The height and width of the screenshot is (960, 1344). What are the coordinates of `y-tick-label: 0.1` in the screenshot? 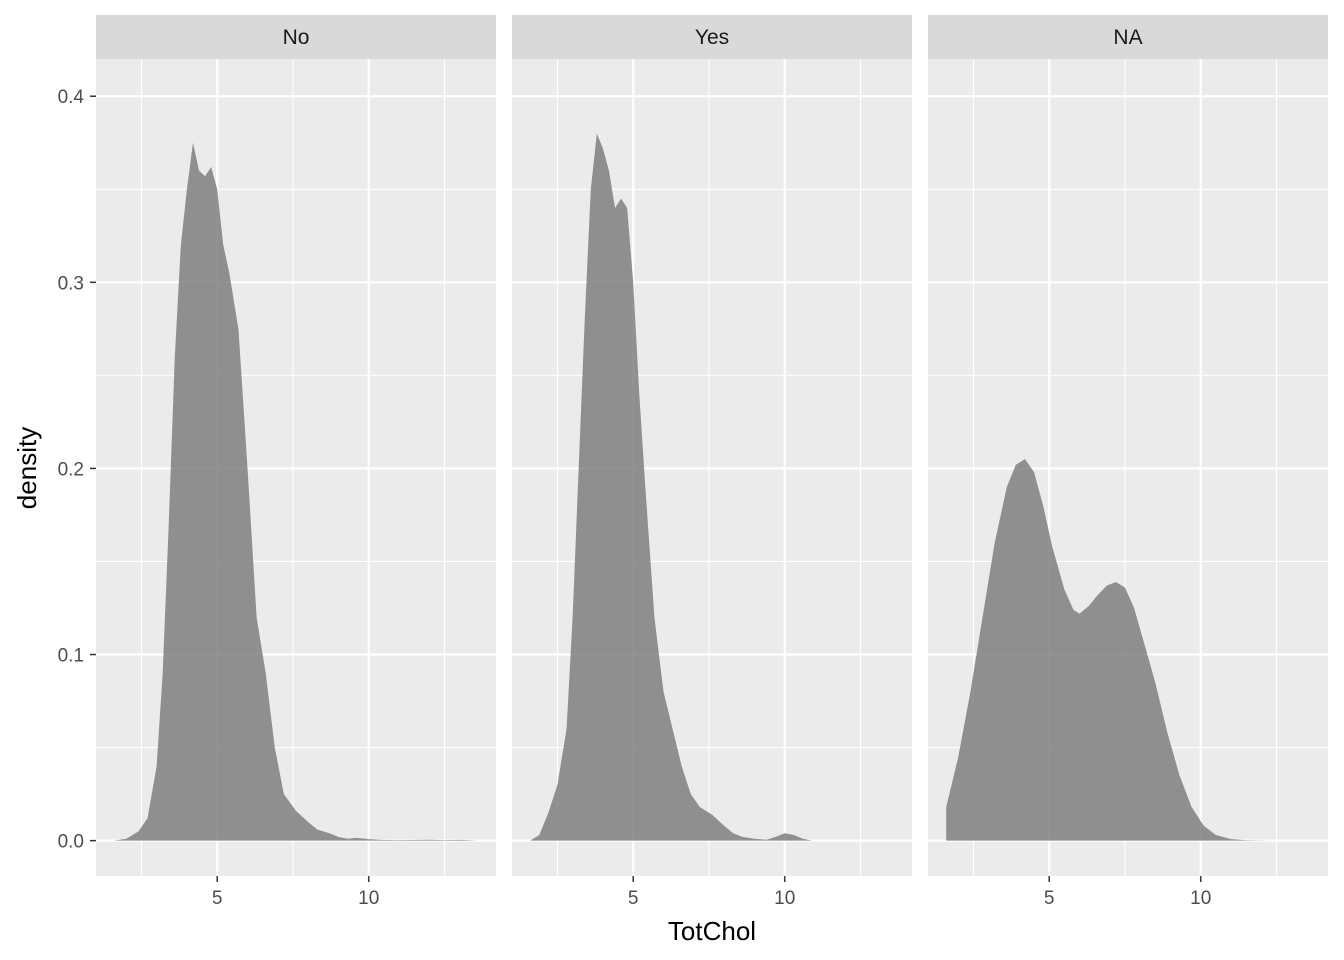 It's located at (71, 656).